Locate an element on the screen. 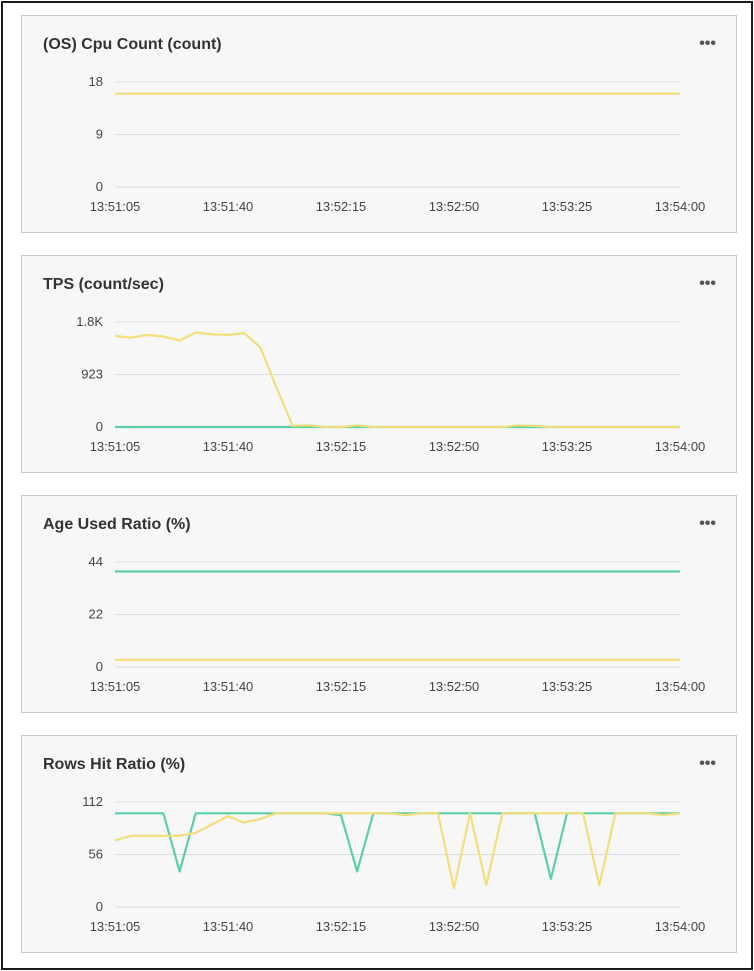 Image resolution: width=754 pixels, height=971 pixels. y-tick-label: 9 is located at coordinates (99, 134).